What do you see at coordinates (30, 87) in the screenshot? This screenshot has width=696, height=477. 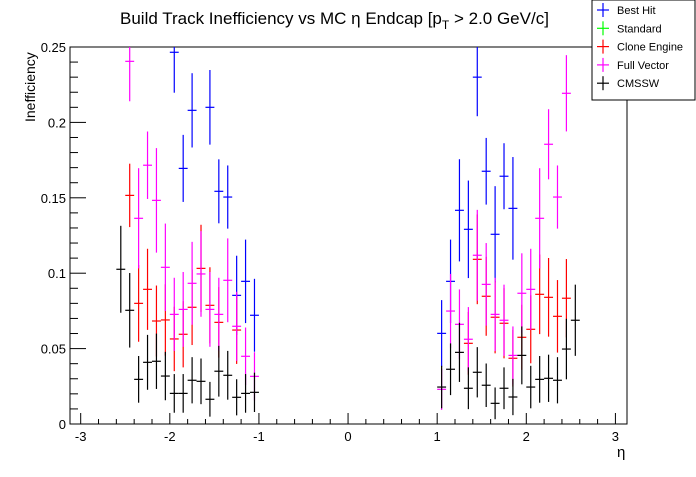 I see `y-axis-label: Inefficiency` at bounding box center [30, 87].